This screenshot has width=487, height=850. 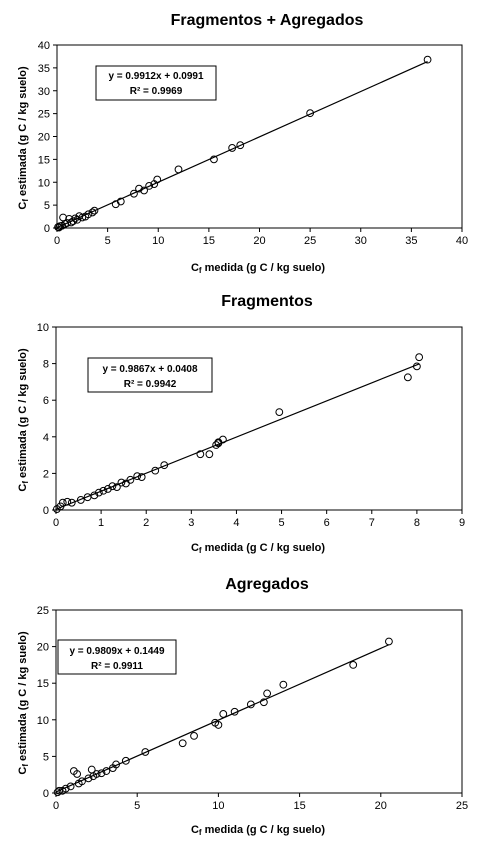 I want to click on x-tick-label: 7, so click(x=372, y=523).